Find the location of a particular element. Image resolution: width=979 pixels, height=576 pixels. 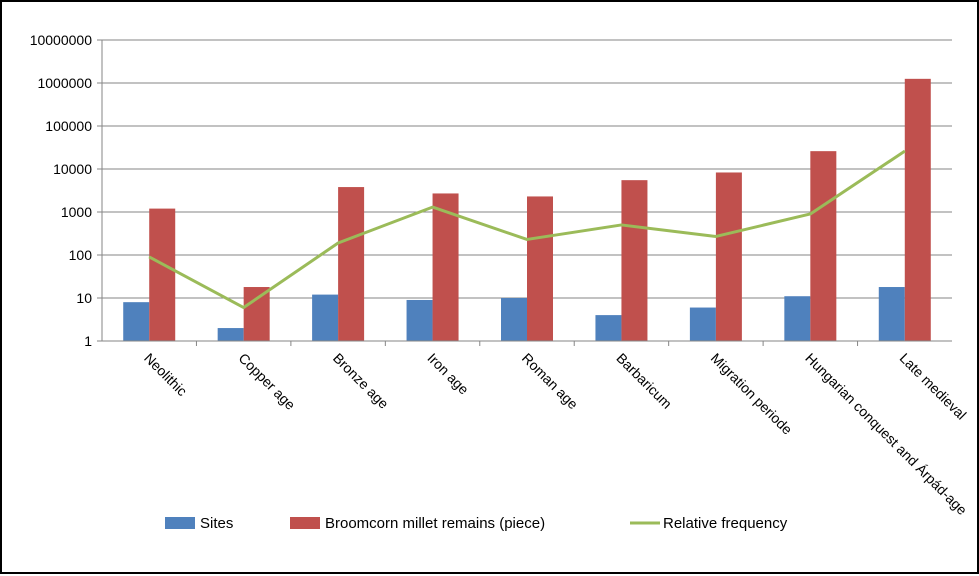

x-tick-label: Migration periode is located at coordinates (752, 394).